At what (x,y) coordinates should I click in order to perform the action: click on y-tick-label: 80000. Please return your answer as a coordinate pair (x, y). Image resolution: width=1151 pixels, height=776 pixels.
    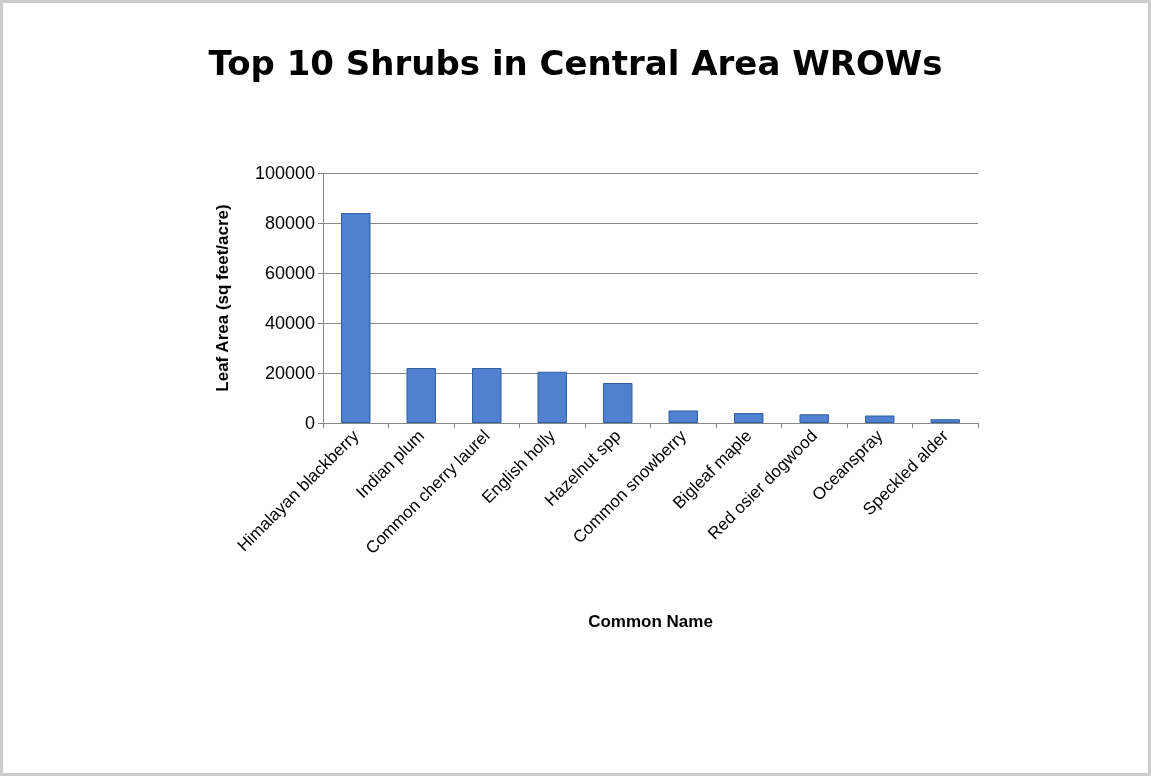
    Looking at the image, I should click on (289, 223).